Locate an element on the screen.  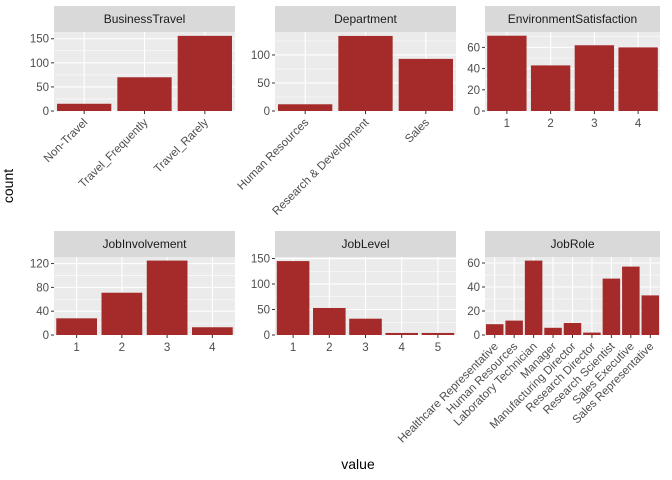
facet-panel: JobLevel 0 50 100 150 1 2 3 4 5 is located at coordinates (353, 292).